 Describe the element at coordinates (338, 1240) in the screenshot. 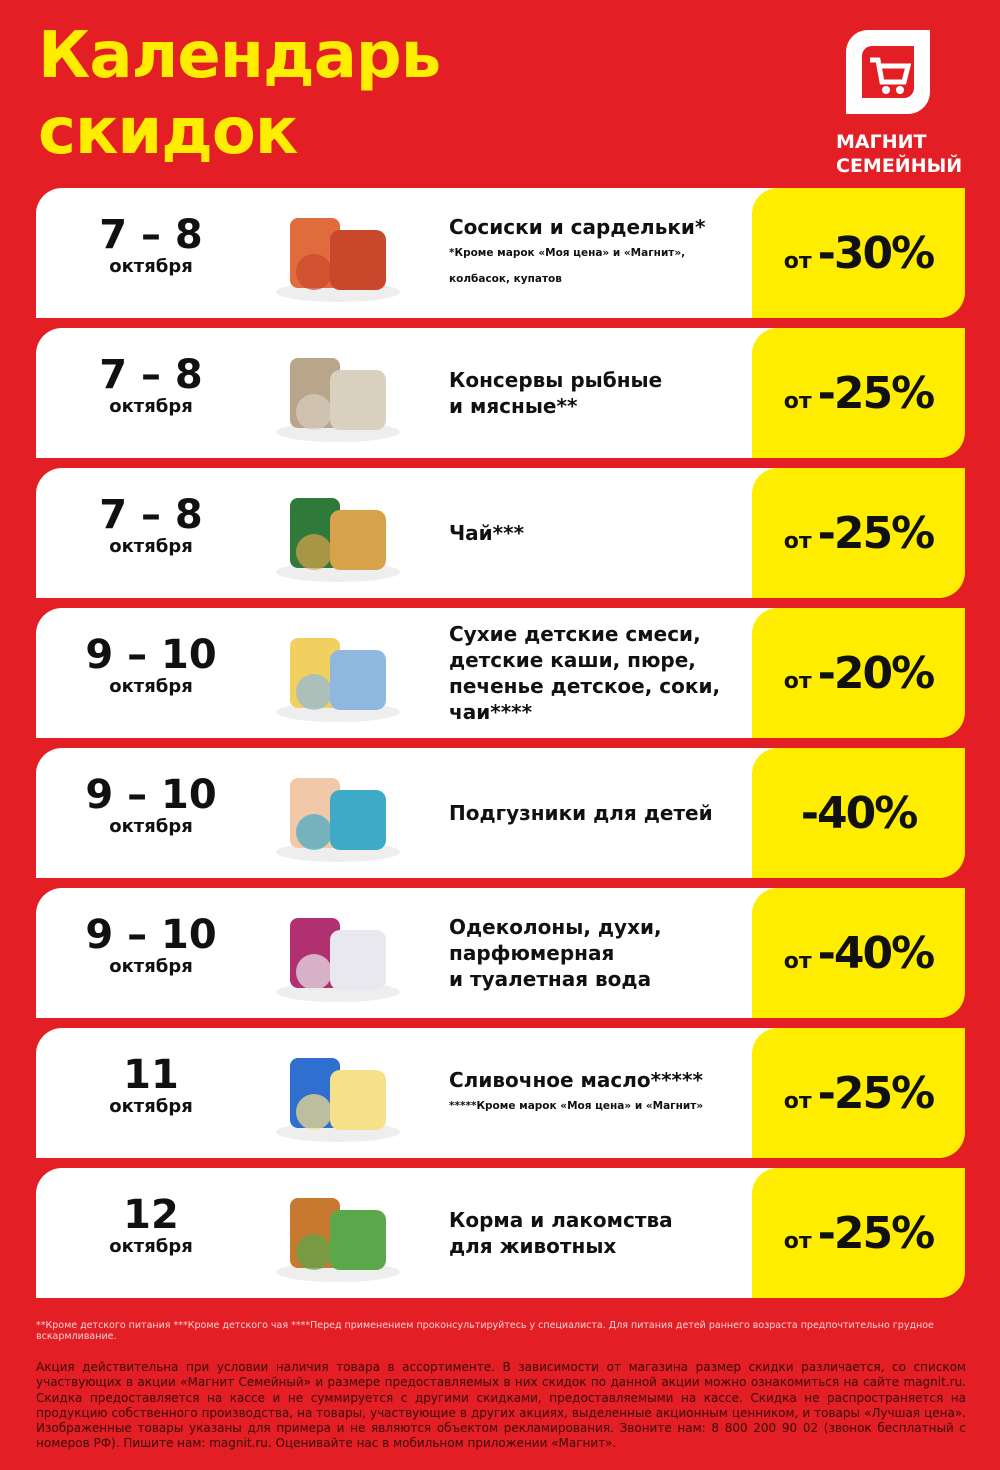

I see `pet-food-image` at that location.